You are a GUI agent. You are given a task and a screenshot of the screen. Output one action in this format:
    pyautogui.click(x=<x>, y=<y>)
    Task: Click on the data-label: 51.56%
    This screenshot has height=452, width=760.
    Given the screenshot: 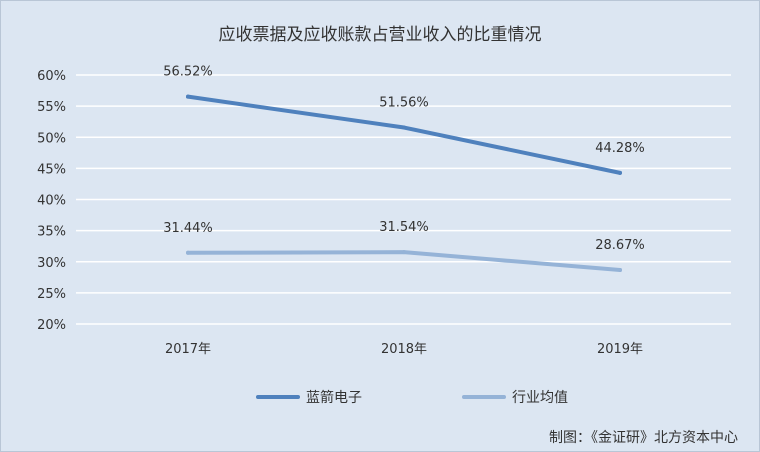 What is the action you would take?
    pyautogui.click(x=404, y=103)
    